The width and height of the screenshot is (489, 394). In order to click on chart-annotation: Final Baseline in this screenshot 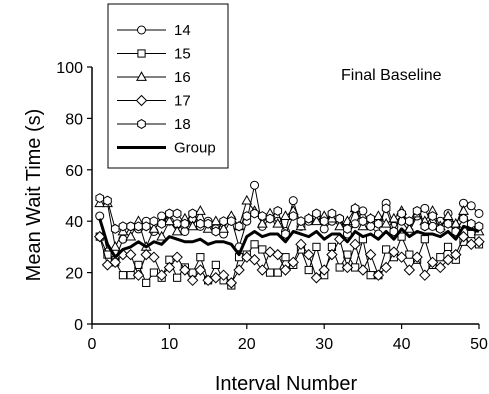, I will do `click(391, 75)`.